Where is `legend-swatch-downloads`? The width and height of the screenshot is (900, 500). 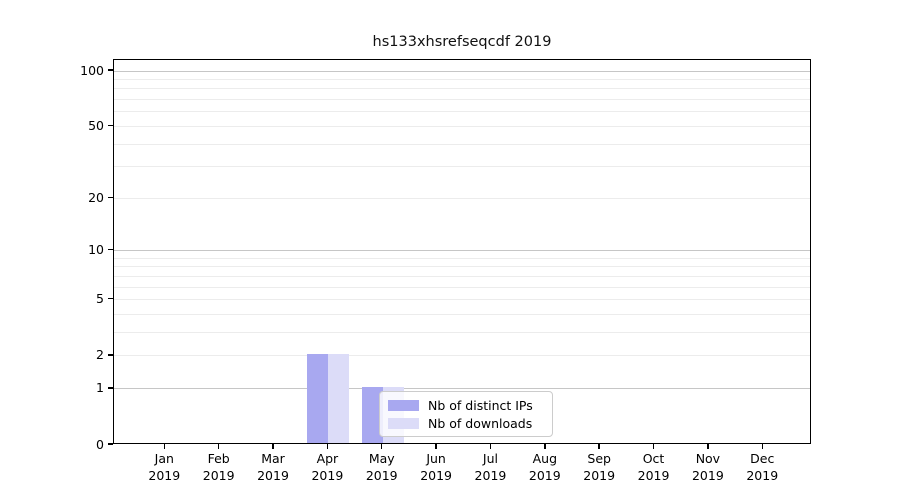 legend-swatch-downloads is located at coordinates (403, 423).